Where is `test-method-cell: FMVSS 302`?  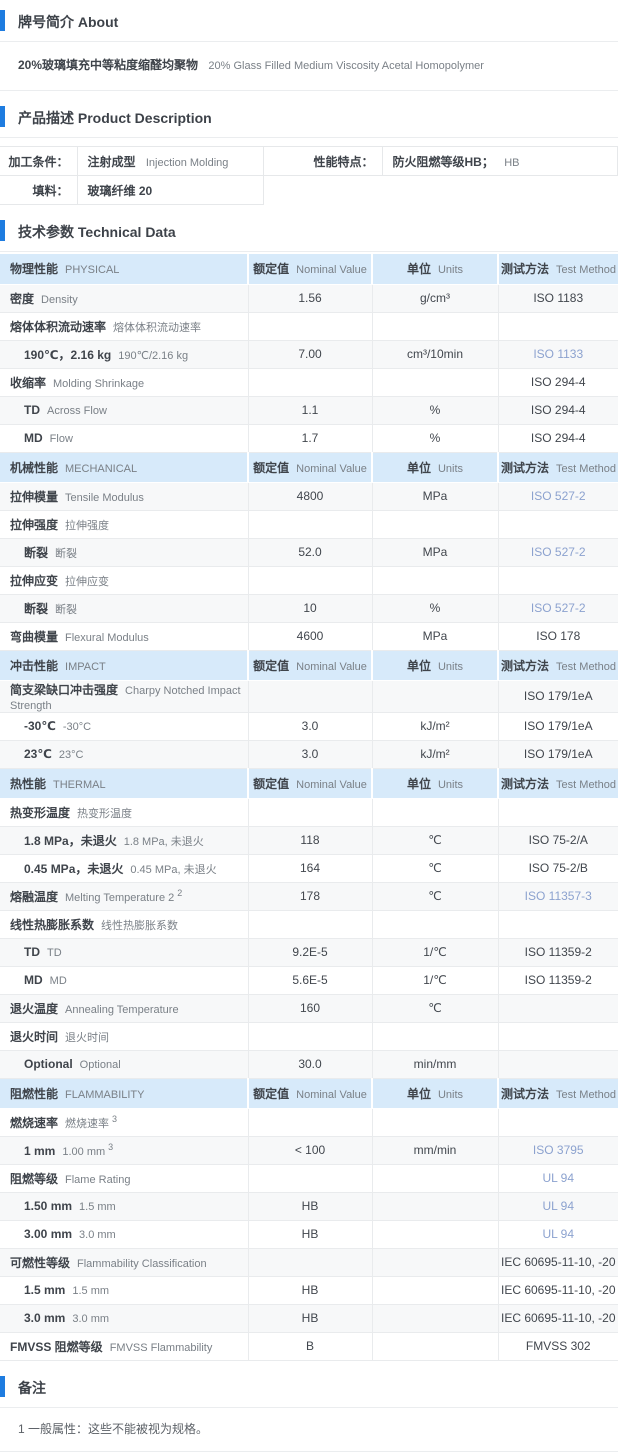 test-method-cell: FMVSS 302 is located at coordinates (557, 1346).